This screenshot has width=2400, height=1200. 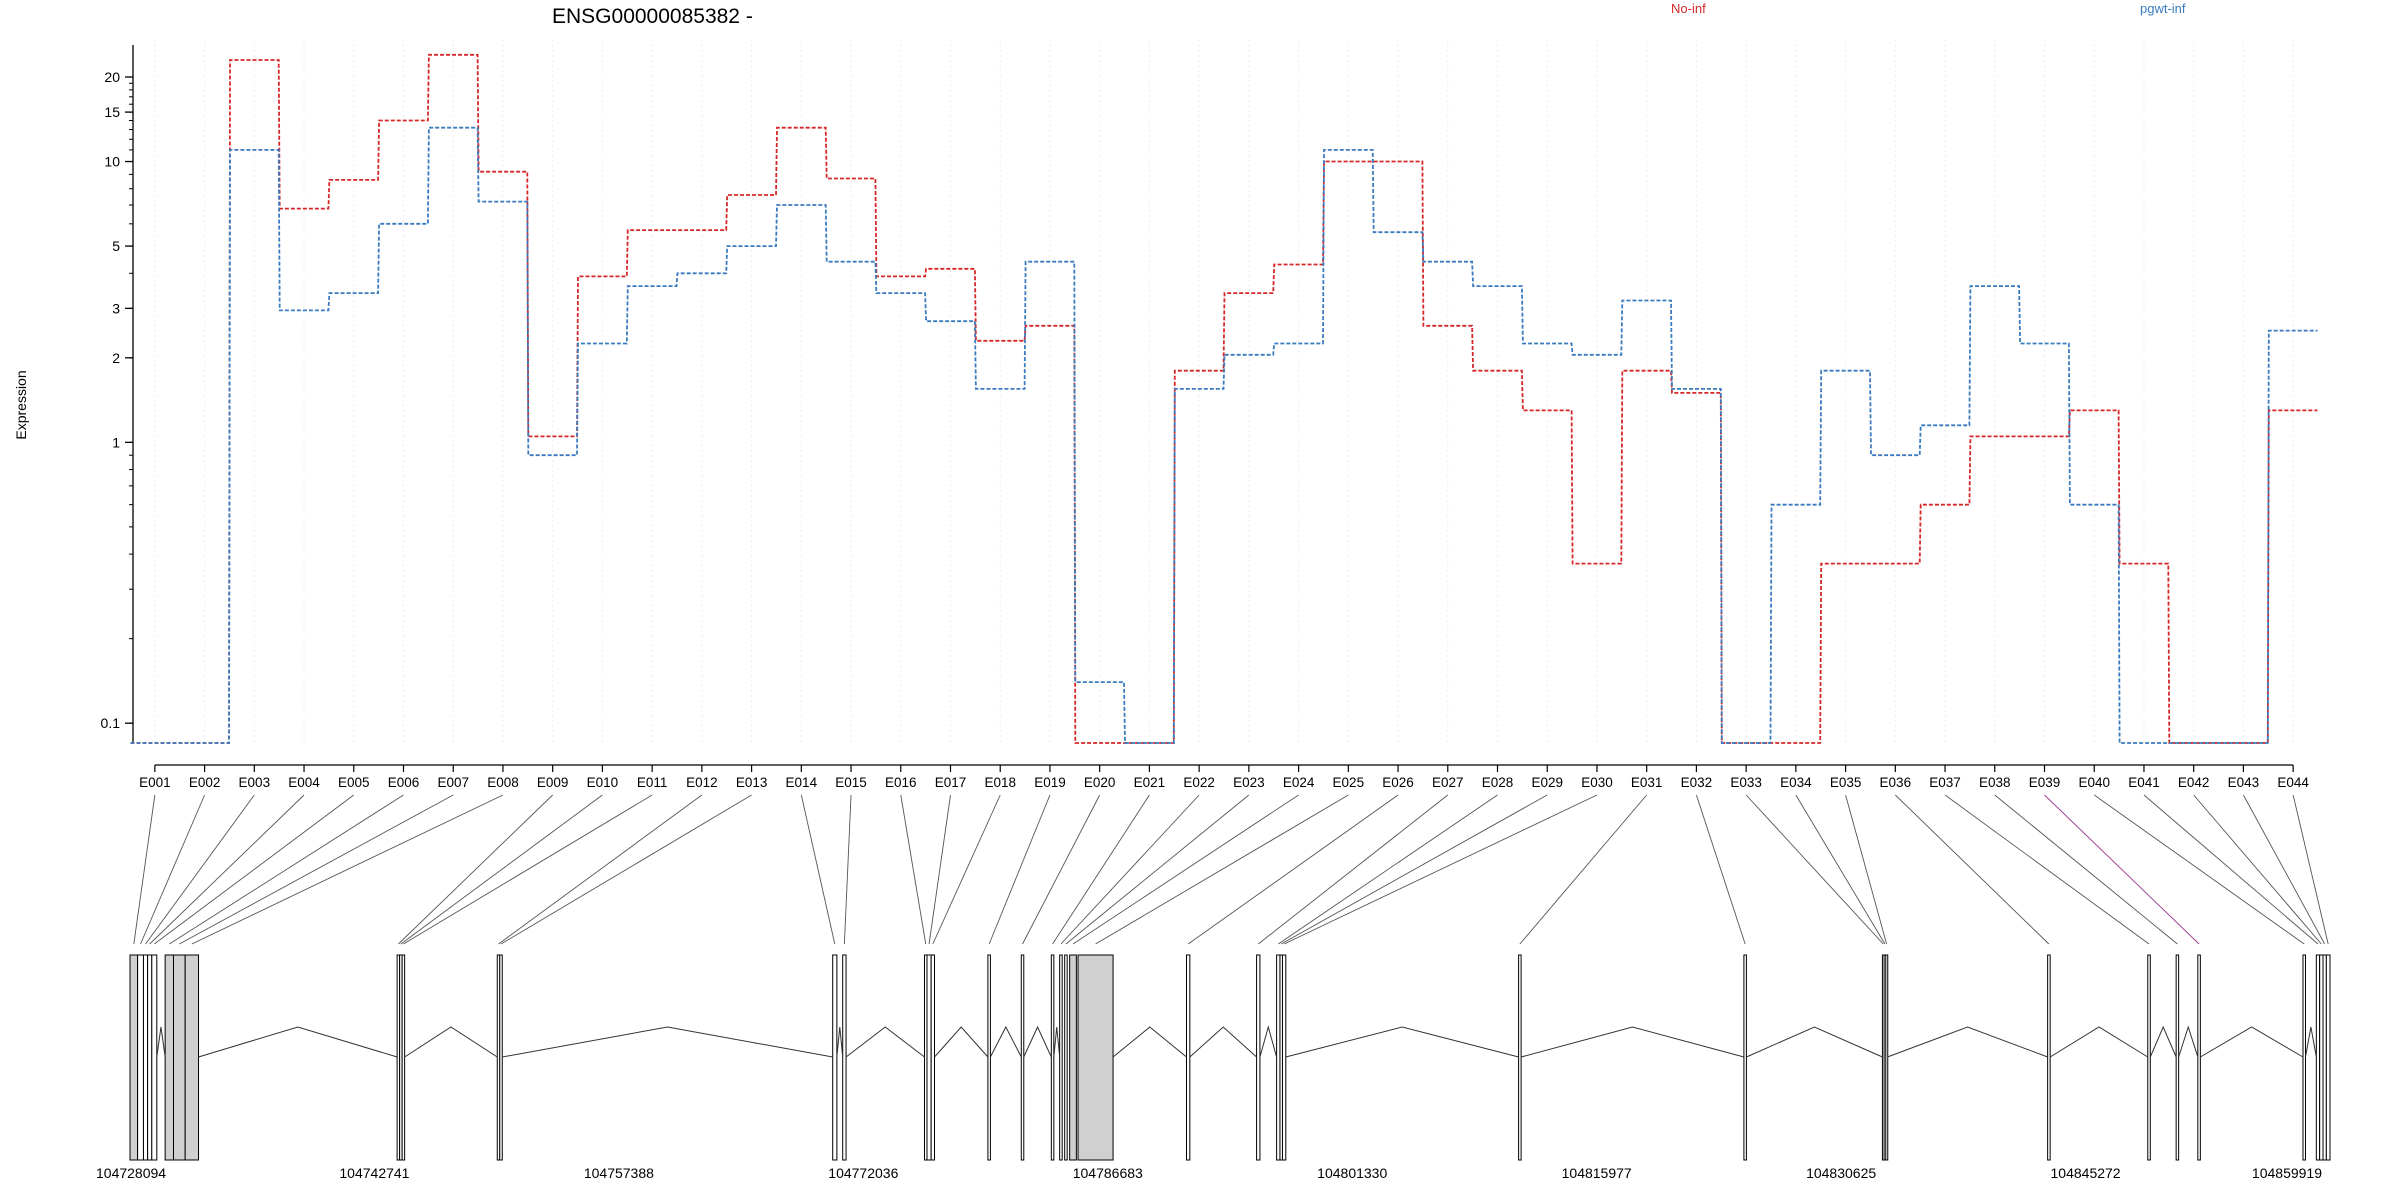 I want to click on genomic-coordinate-label: 104845272, so click(x=2086, y=1173).